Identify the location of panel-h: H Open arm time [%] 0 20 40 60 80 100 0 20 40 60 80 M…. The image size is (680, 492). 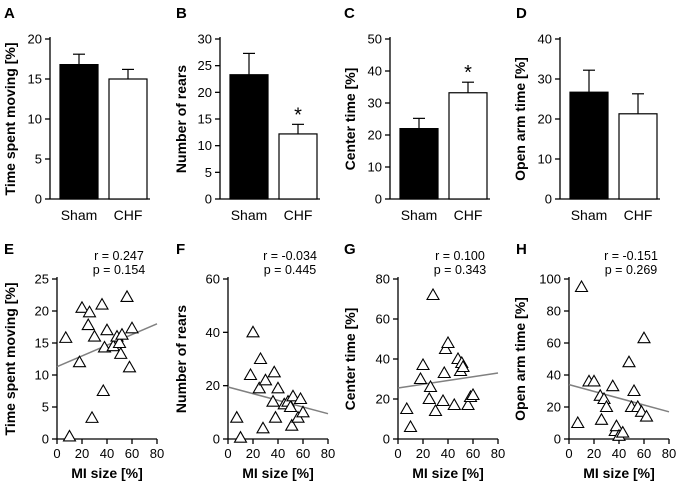
(594, 361).